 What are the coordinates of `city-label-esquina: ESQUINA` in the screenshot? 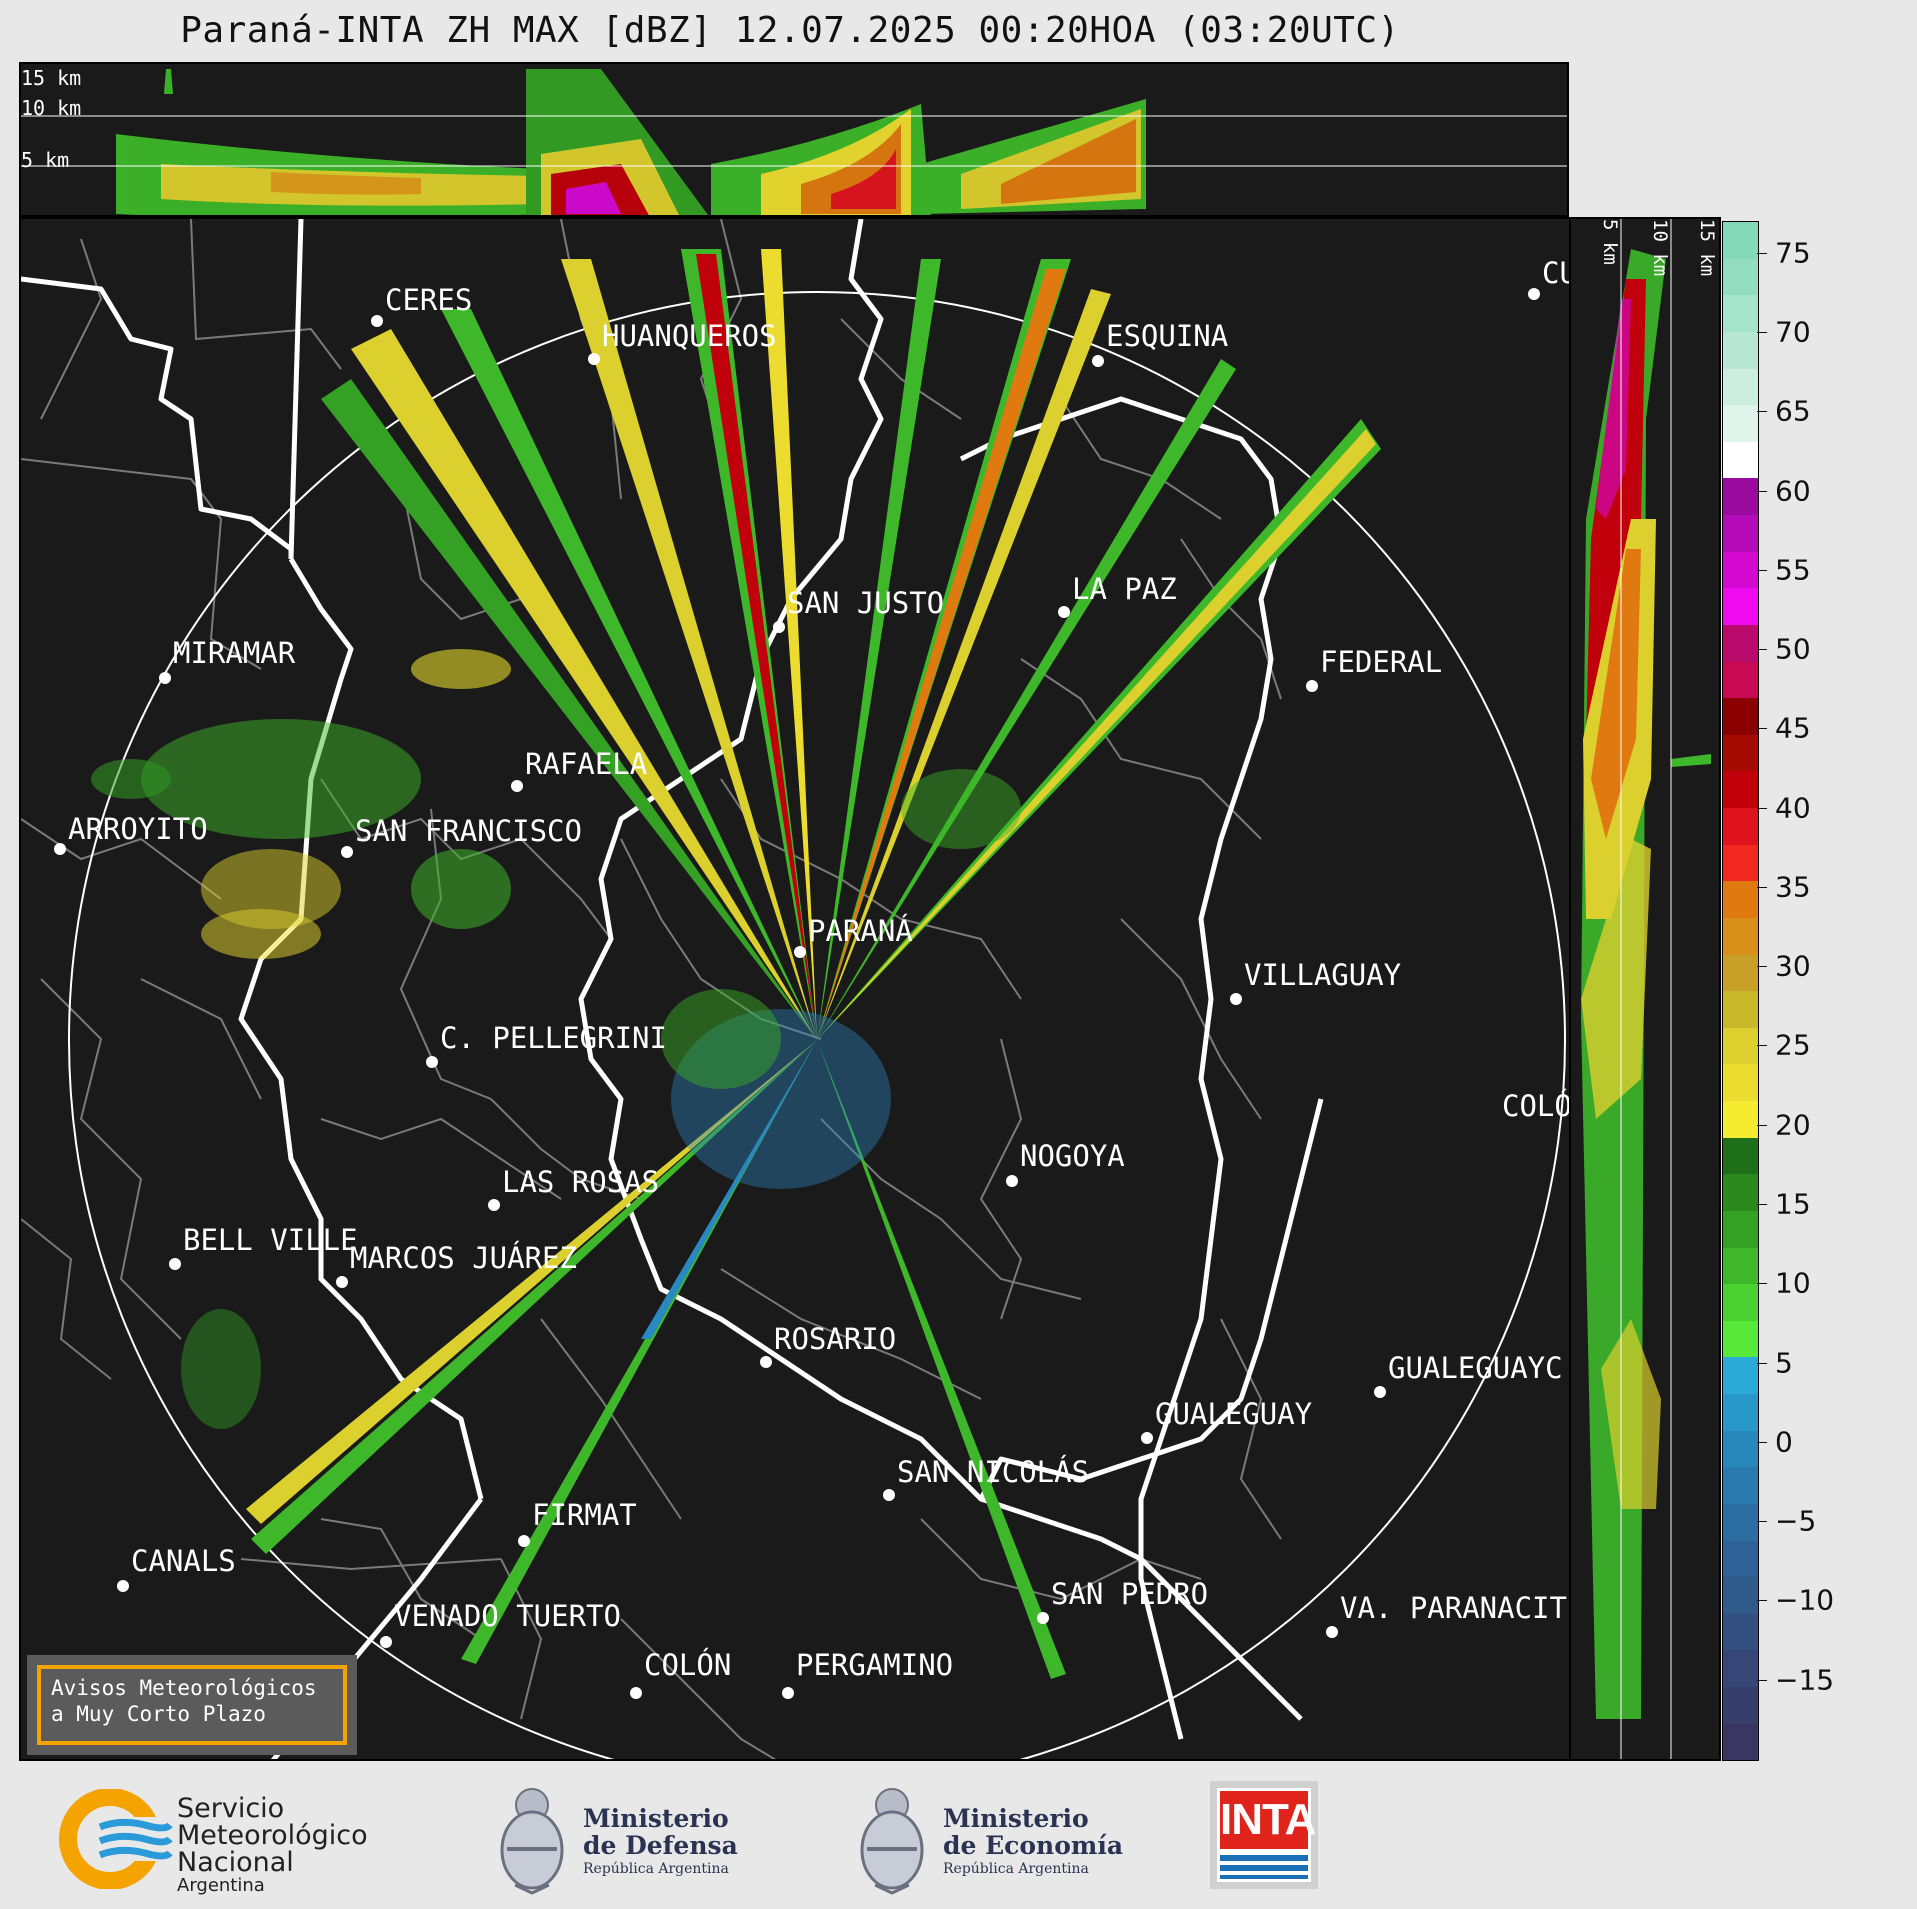 It's located at (1167, 336).